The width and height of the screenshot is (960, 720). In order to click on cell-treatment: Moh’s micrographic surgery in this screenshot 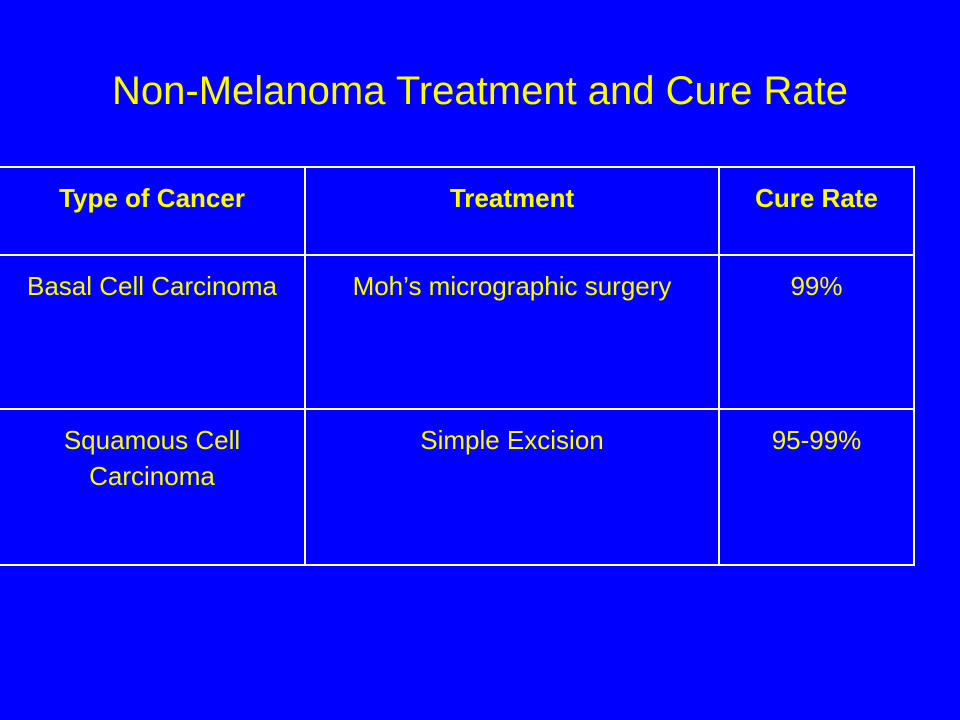, I will do `click(512, 332)`.